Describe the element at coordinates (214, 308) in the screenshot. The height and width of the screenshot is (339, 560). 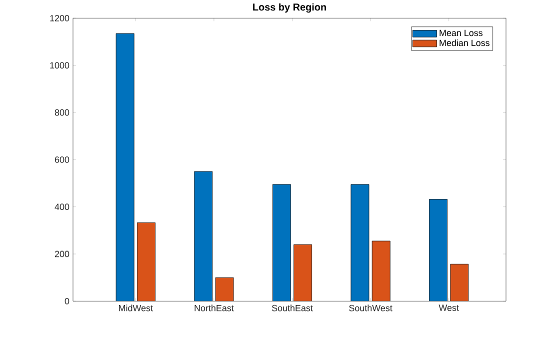
I see `x-tick-label: NorthEast` at that location.